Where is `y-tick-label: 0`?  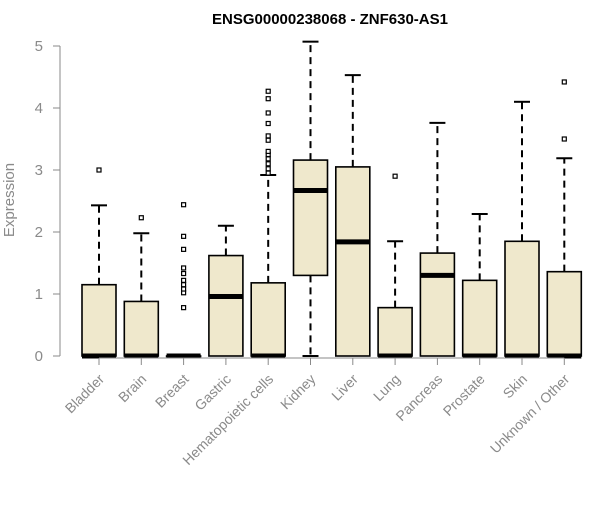 y-tick-label: 0 is located at coordinates (39, 356).